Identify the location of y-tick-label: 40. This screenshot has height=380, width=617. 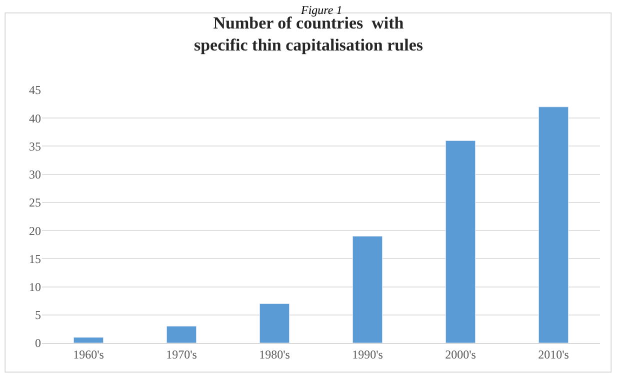
(35, 118).